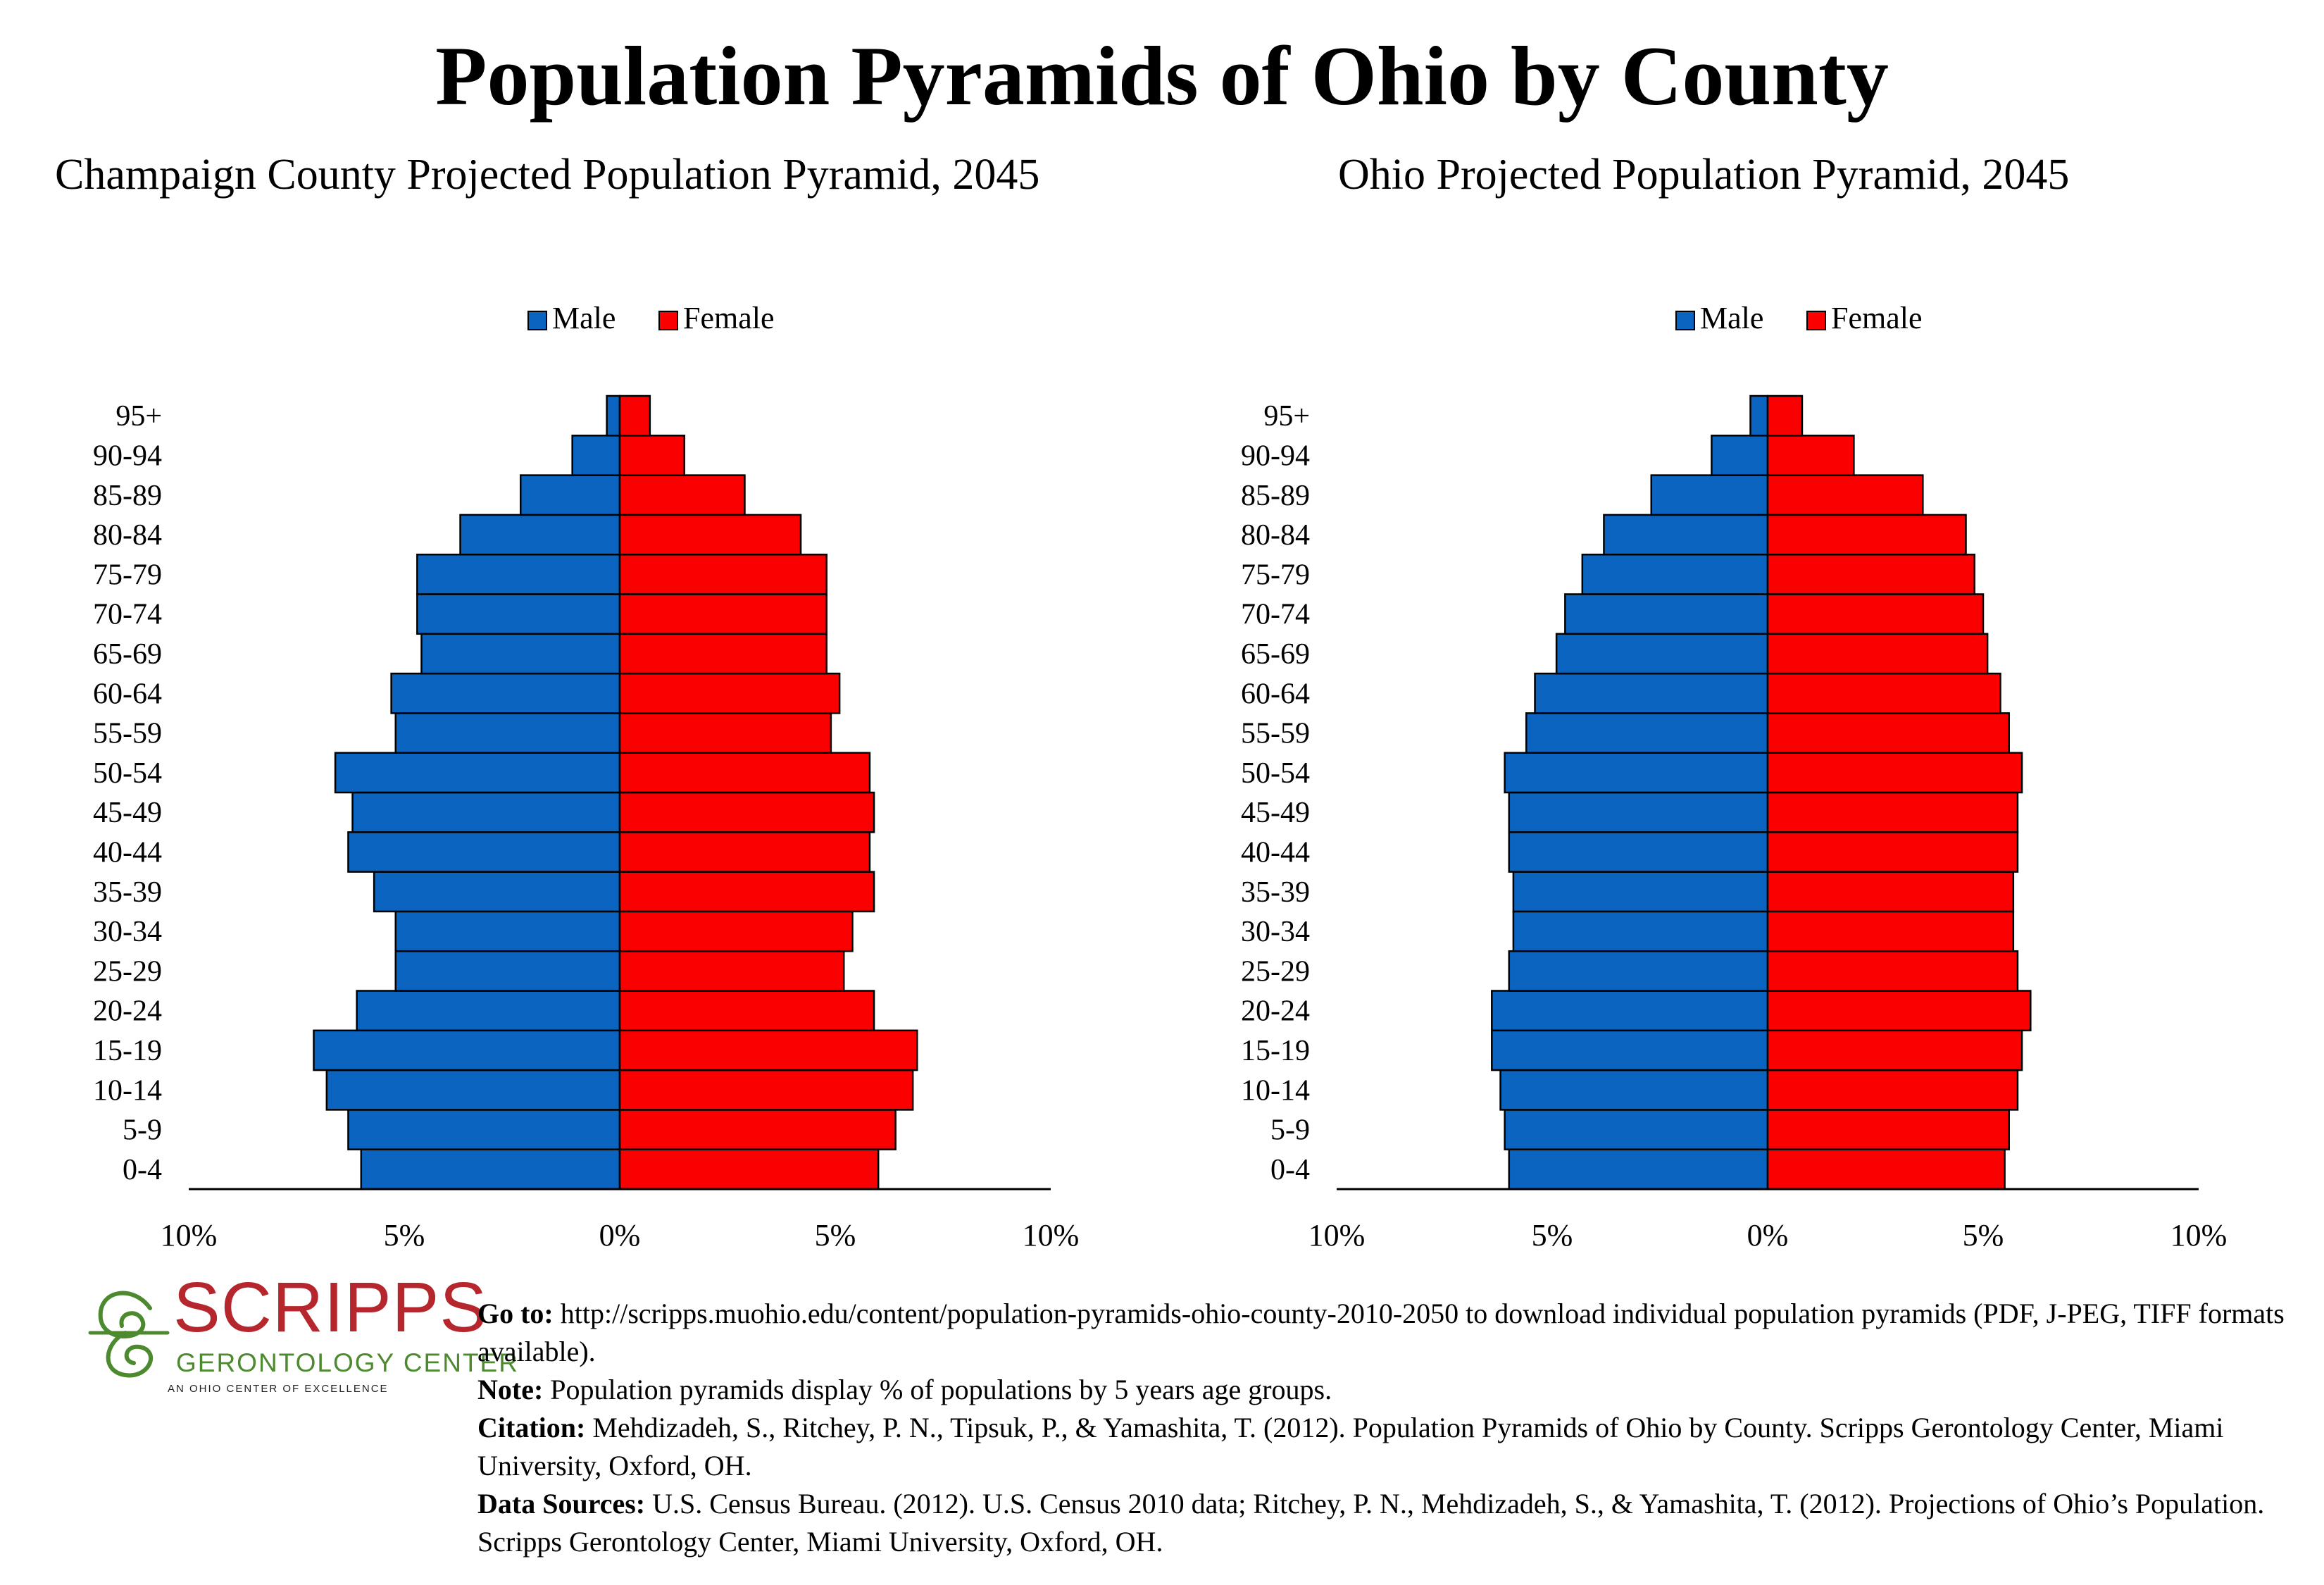 The width and height of the screenshot is (2324, 1585). What do you see at coordinates (1275, 932) in the screenshot?
I see `age-label-30-34: 30-34` at bounding box center [1275, 932].